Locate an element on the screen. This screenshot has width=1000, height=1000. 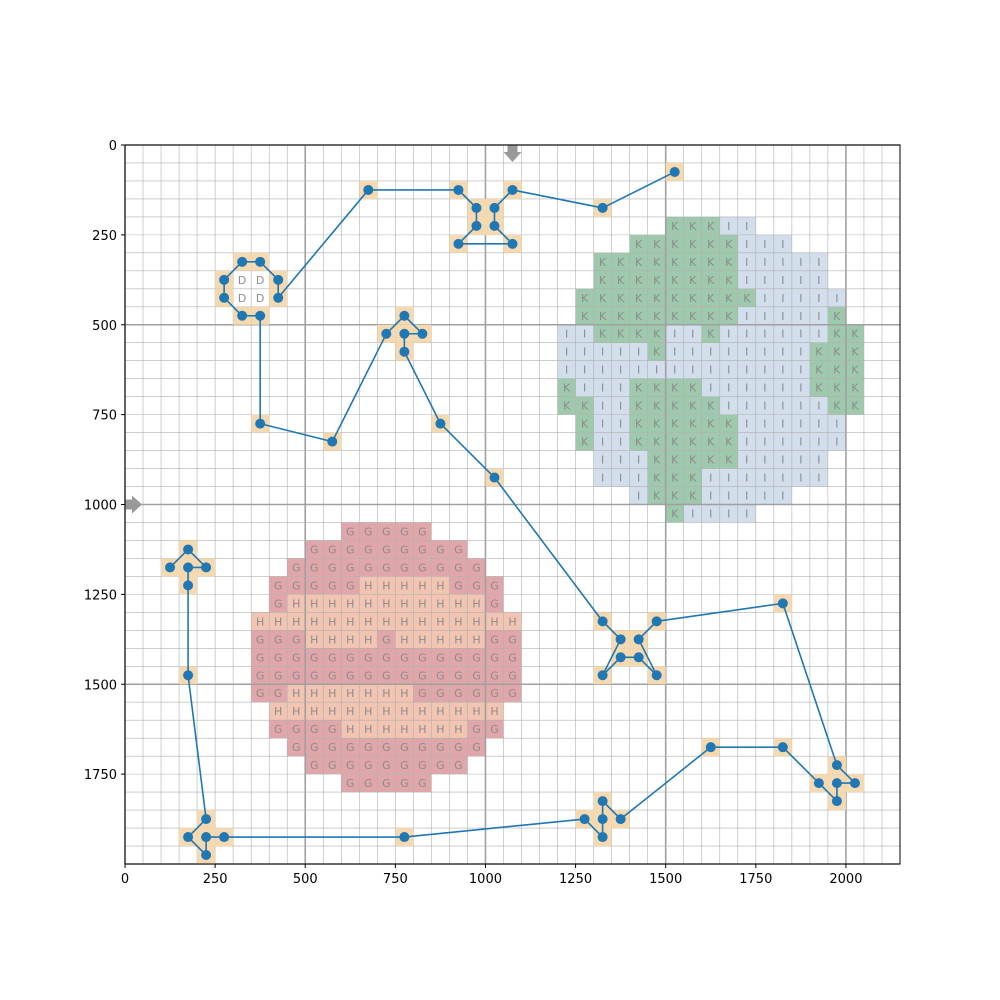
y-tick-label: 0 is located at coordinates (113, 146).